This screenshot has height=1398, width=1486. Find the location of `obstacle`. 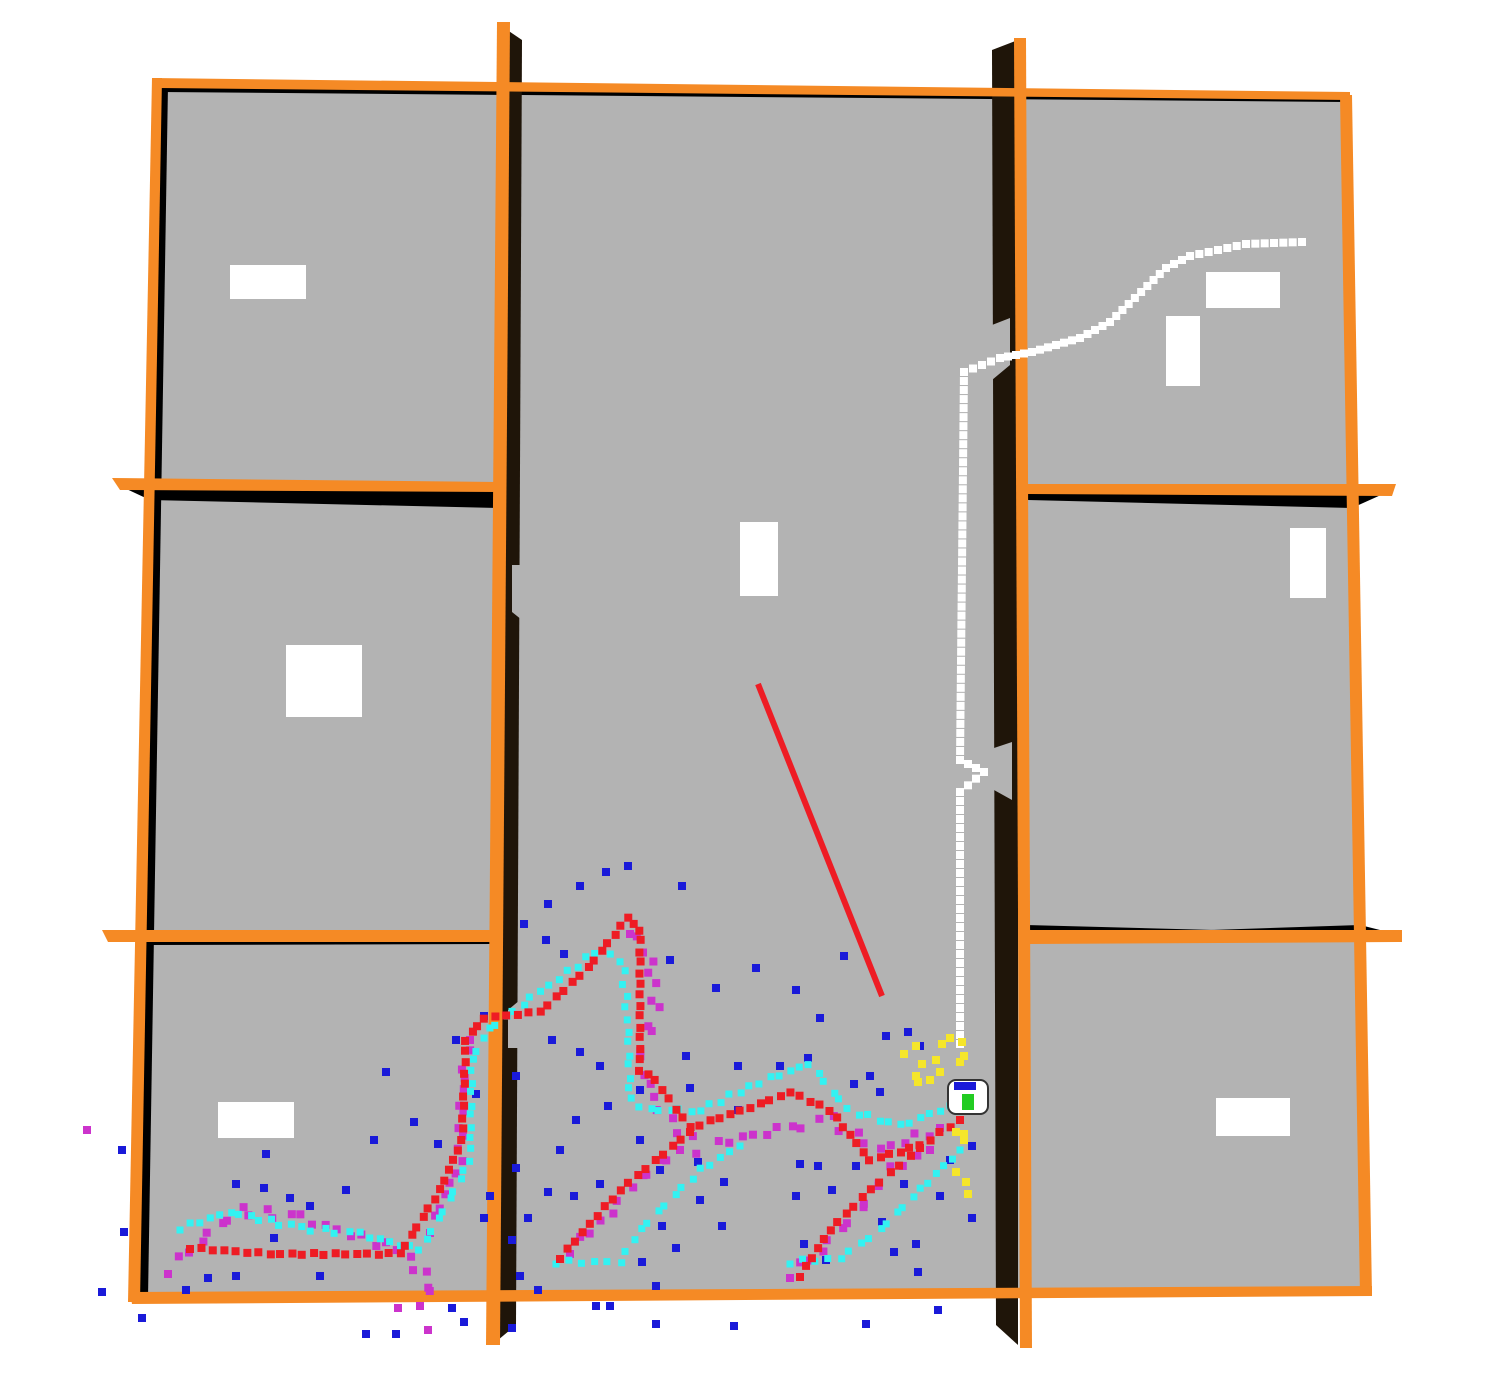

obstacle is located at coordinates (759, 559).